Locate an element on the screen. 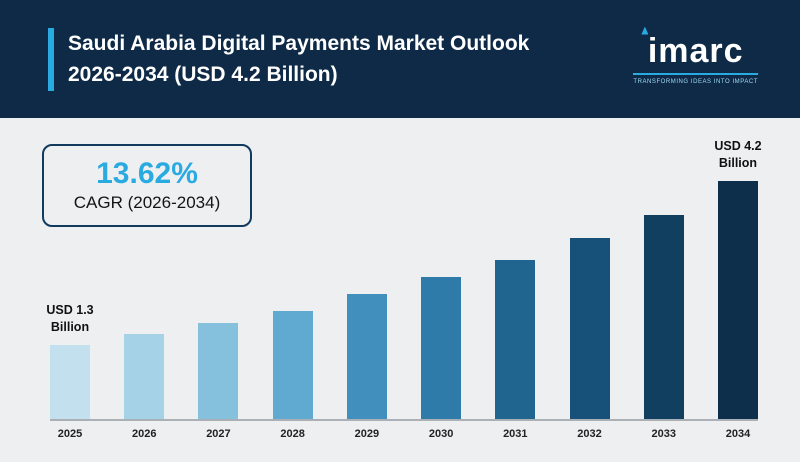  logo-divider is located at coordinates (695, 73).